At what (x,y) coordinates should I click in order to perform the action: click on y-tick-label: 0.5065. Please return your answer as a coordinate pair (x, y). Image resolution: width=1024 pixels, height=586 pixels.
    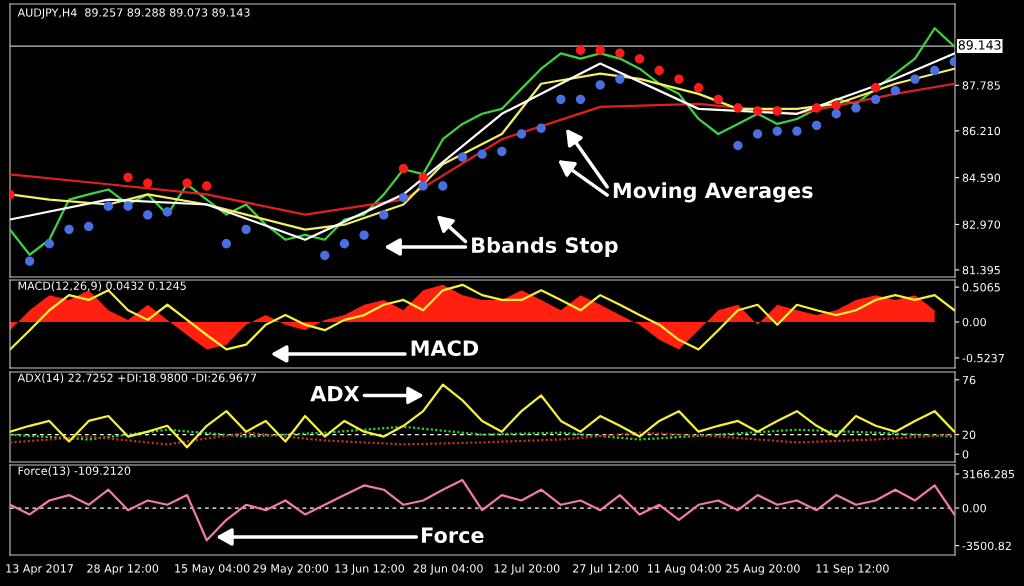
    Looking at the image, I should click on (981, 287).